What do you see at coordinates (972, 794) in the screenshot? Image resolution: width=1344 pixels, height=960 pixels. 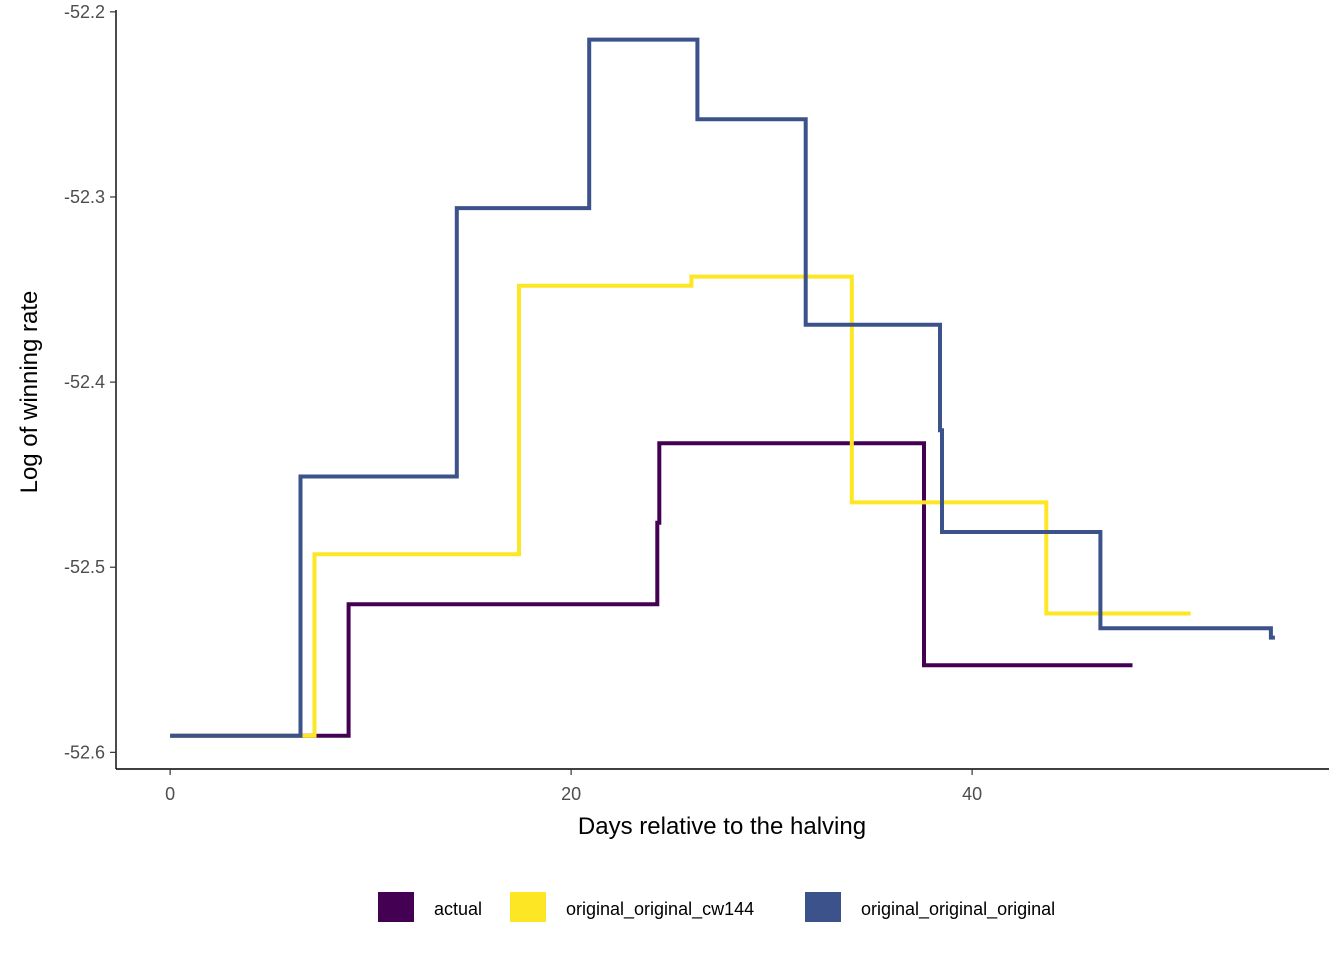 I see `x-tick-label: 40` at bounding box center [972, 794].